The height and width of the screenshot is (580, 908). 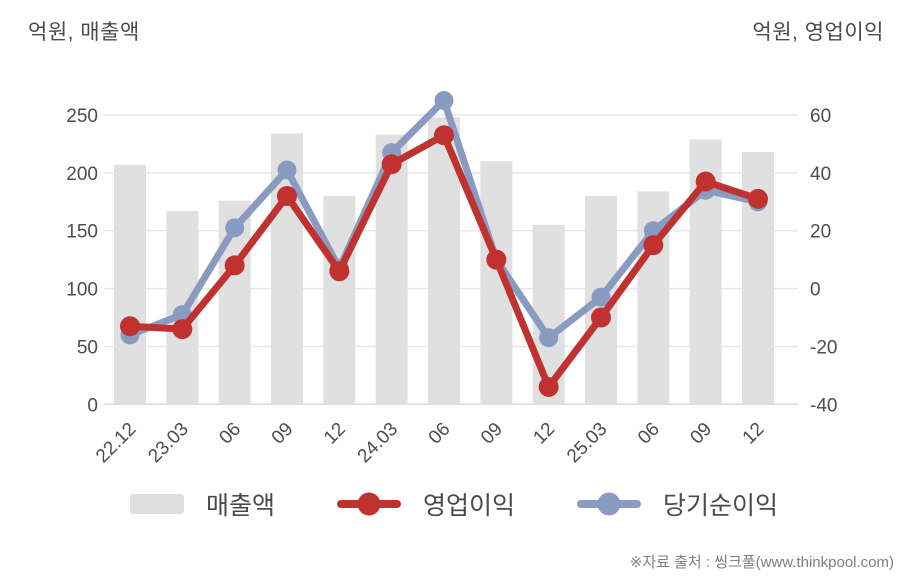 I want to click on x-axis-category-label: 22.12, so click(x=116, y=443).